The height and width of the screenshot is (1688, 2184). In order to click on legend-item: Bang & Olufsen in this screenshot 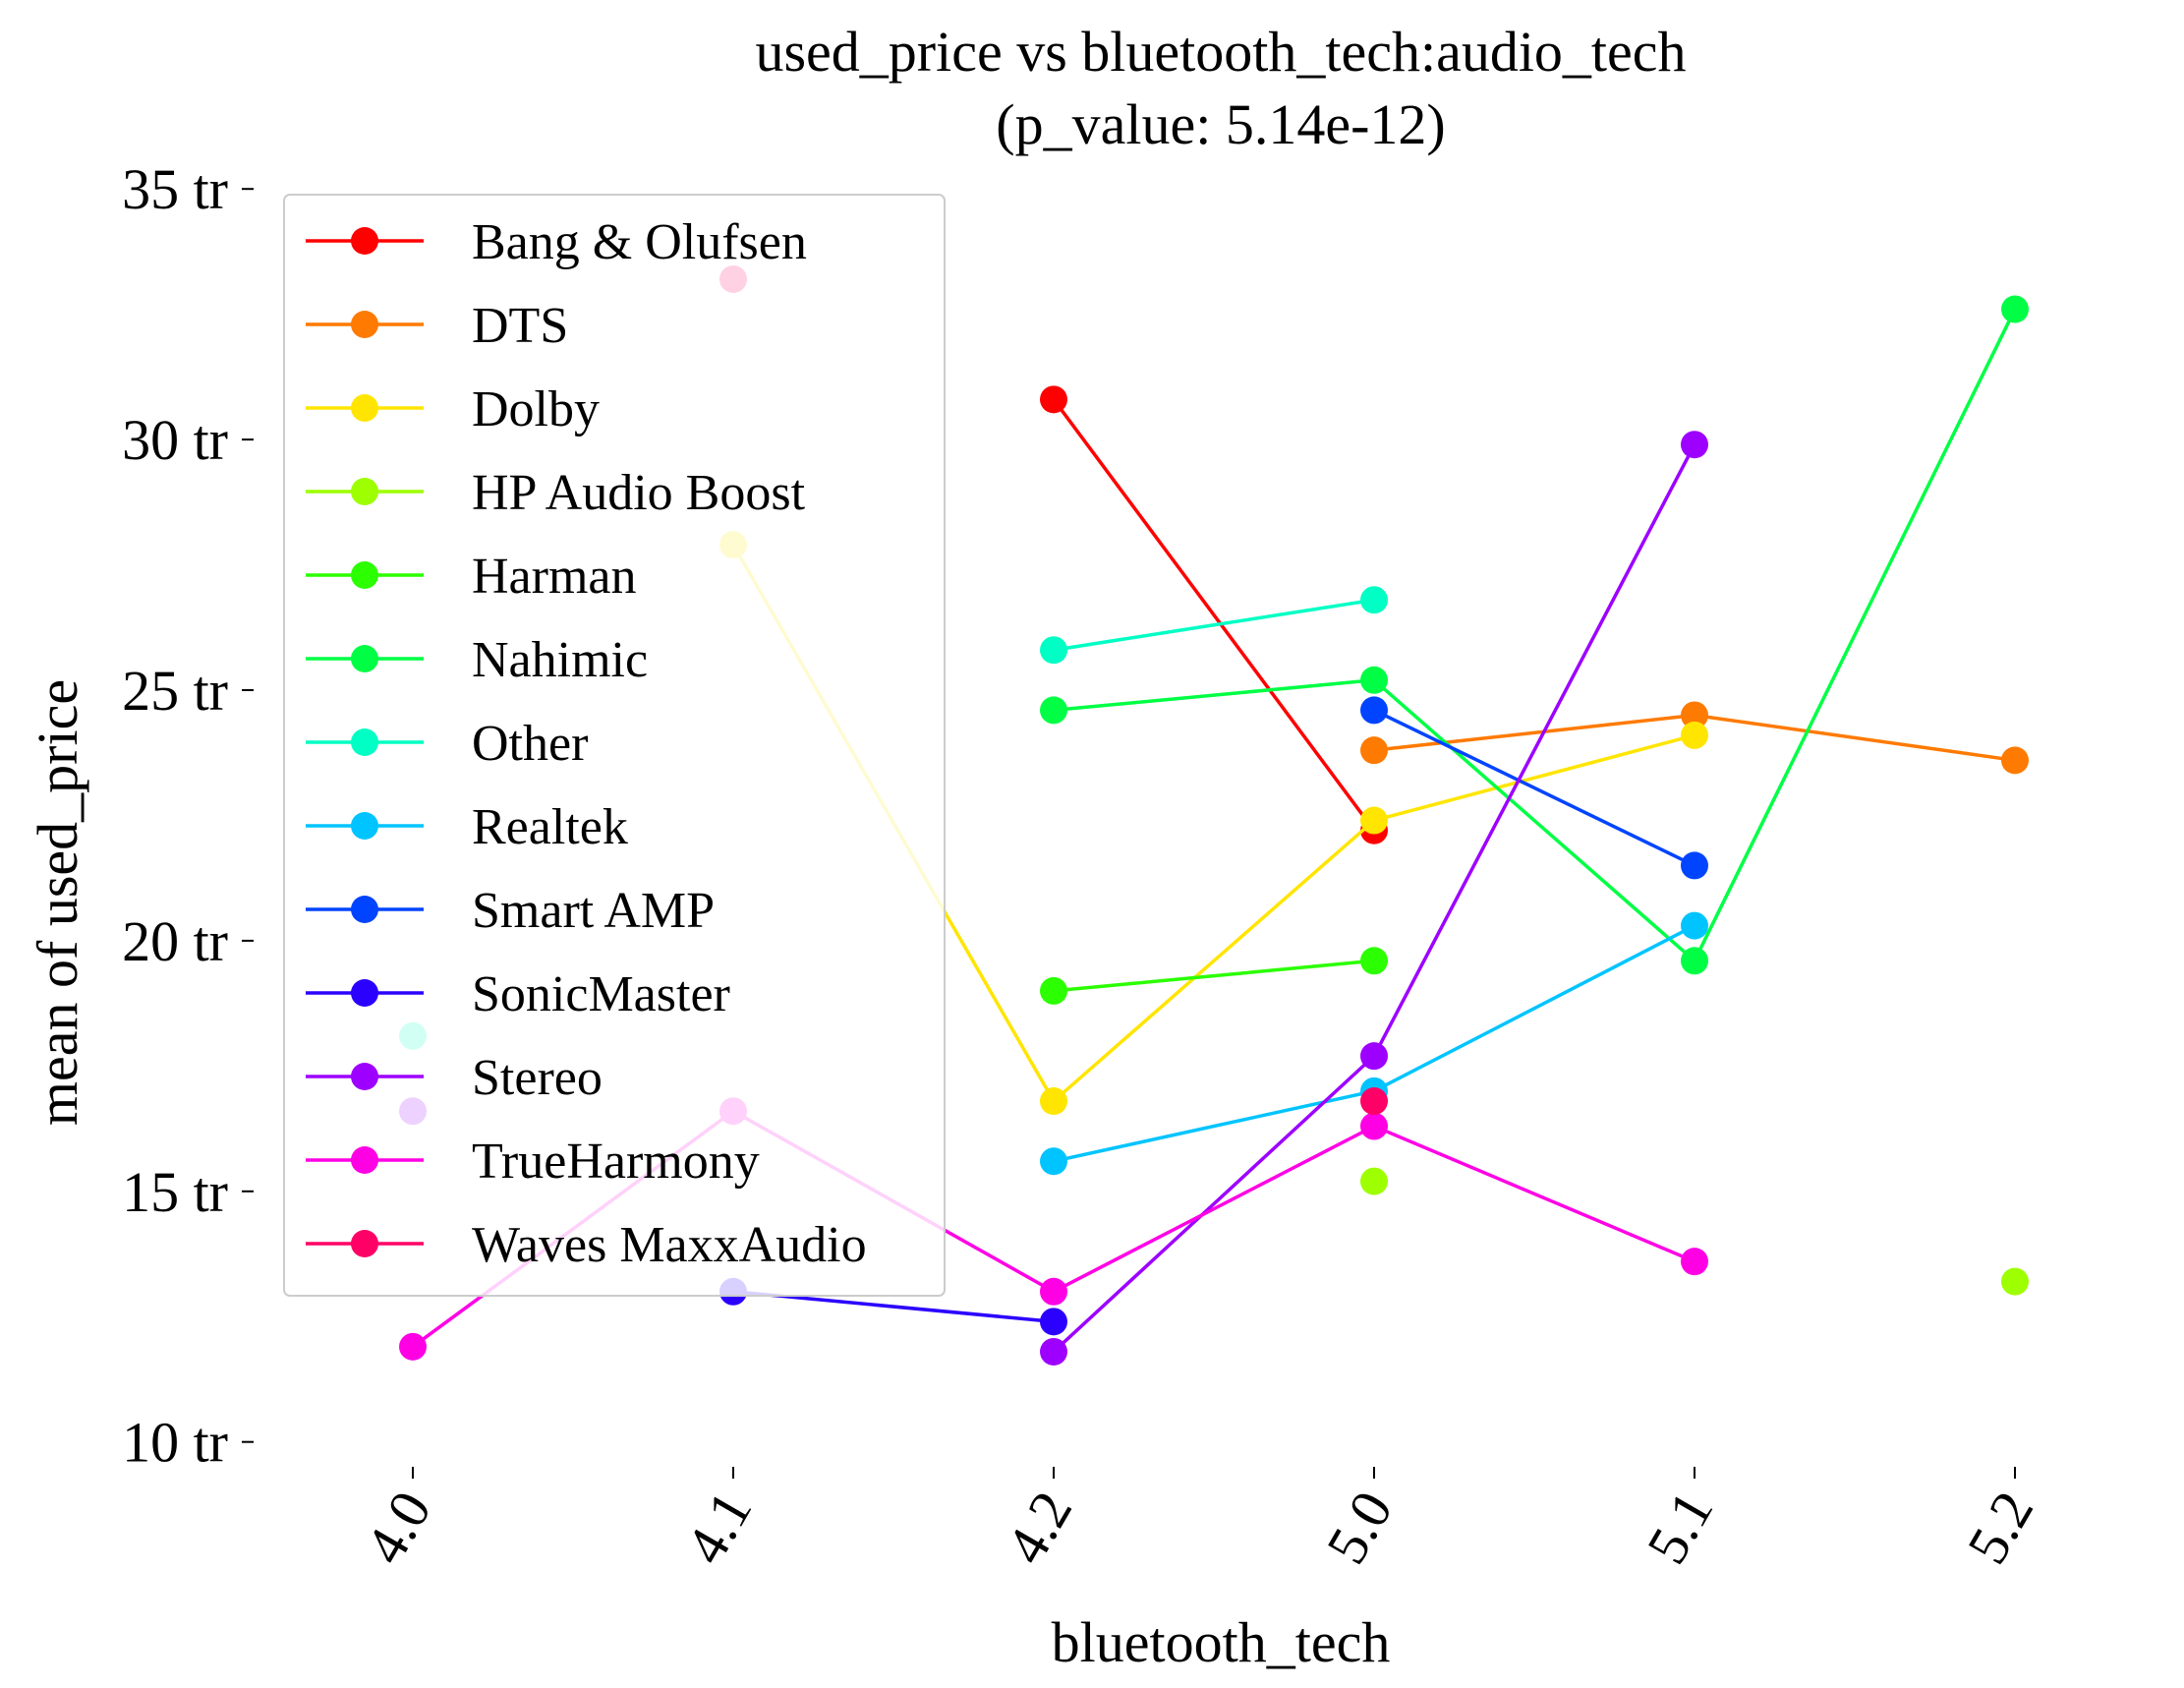, I will do `click(556, 242)`.